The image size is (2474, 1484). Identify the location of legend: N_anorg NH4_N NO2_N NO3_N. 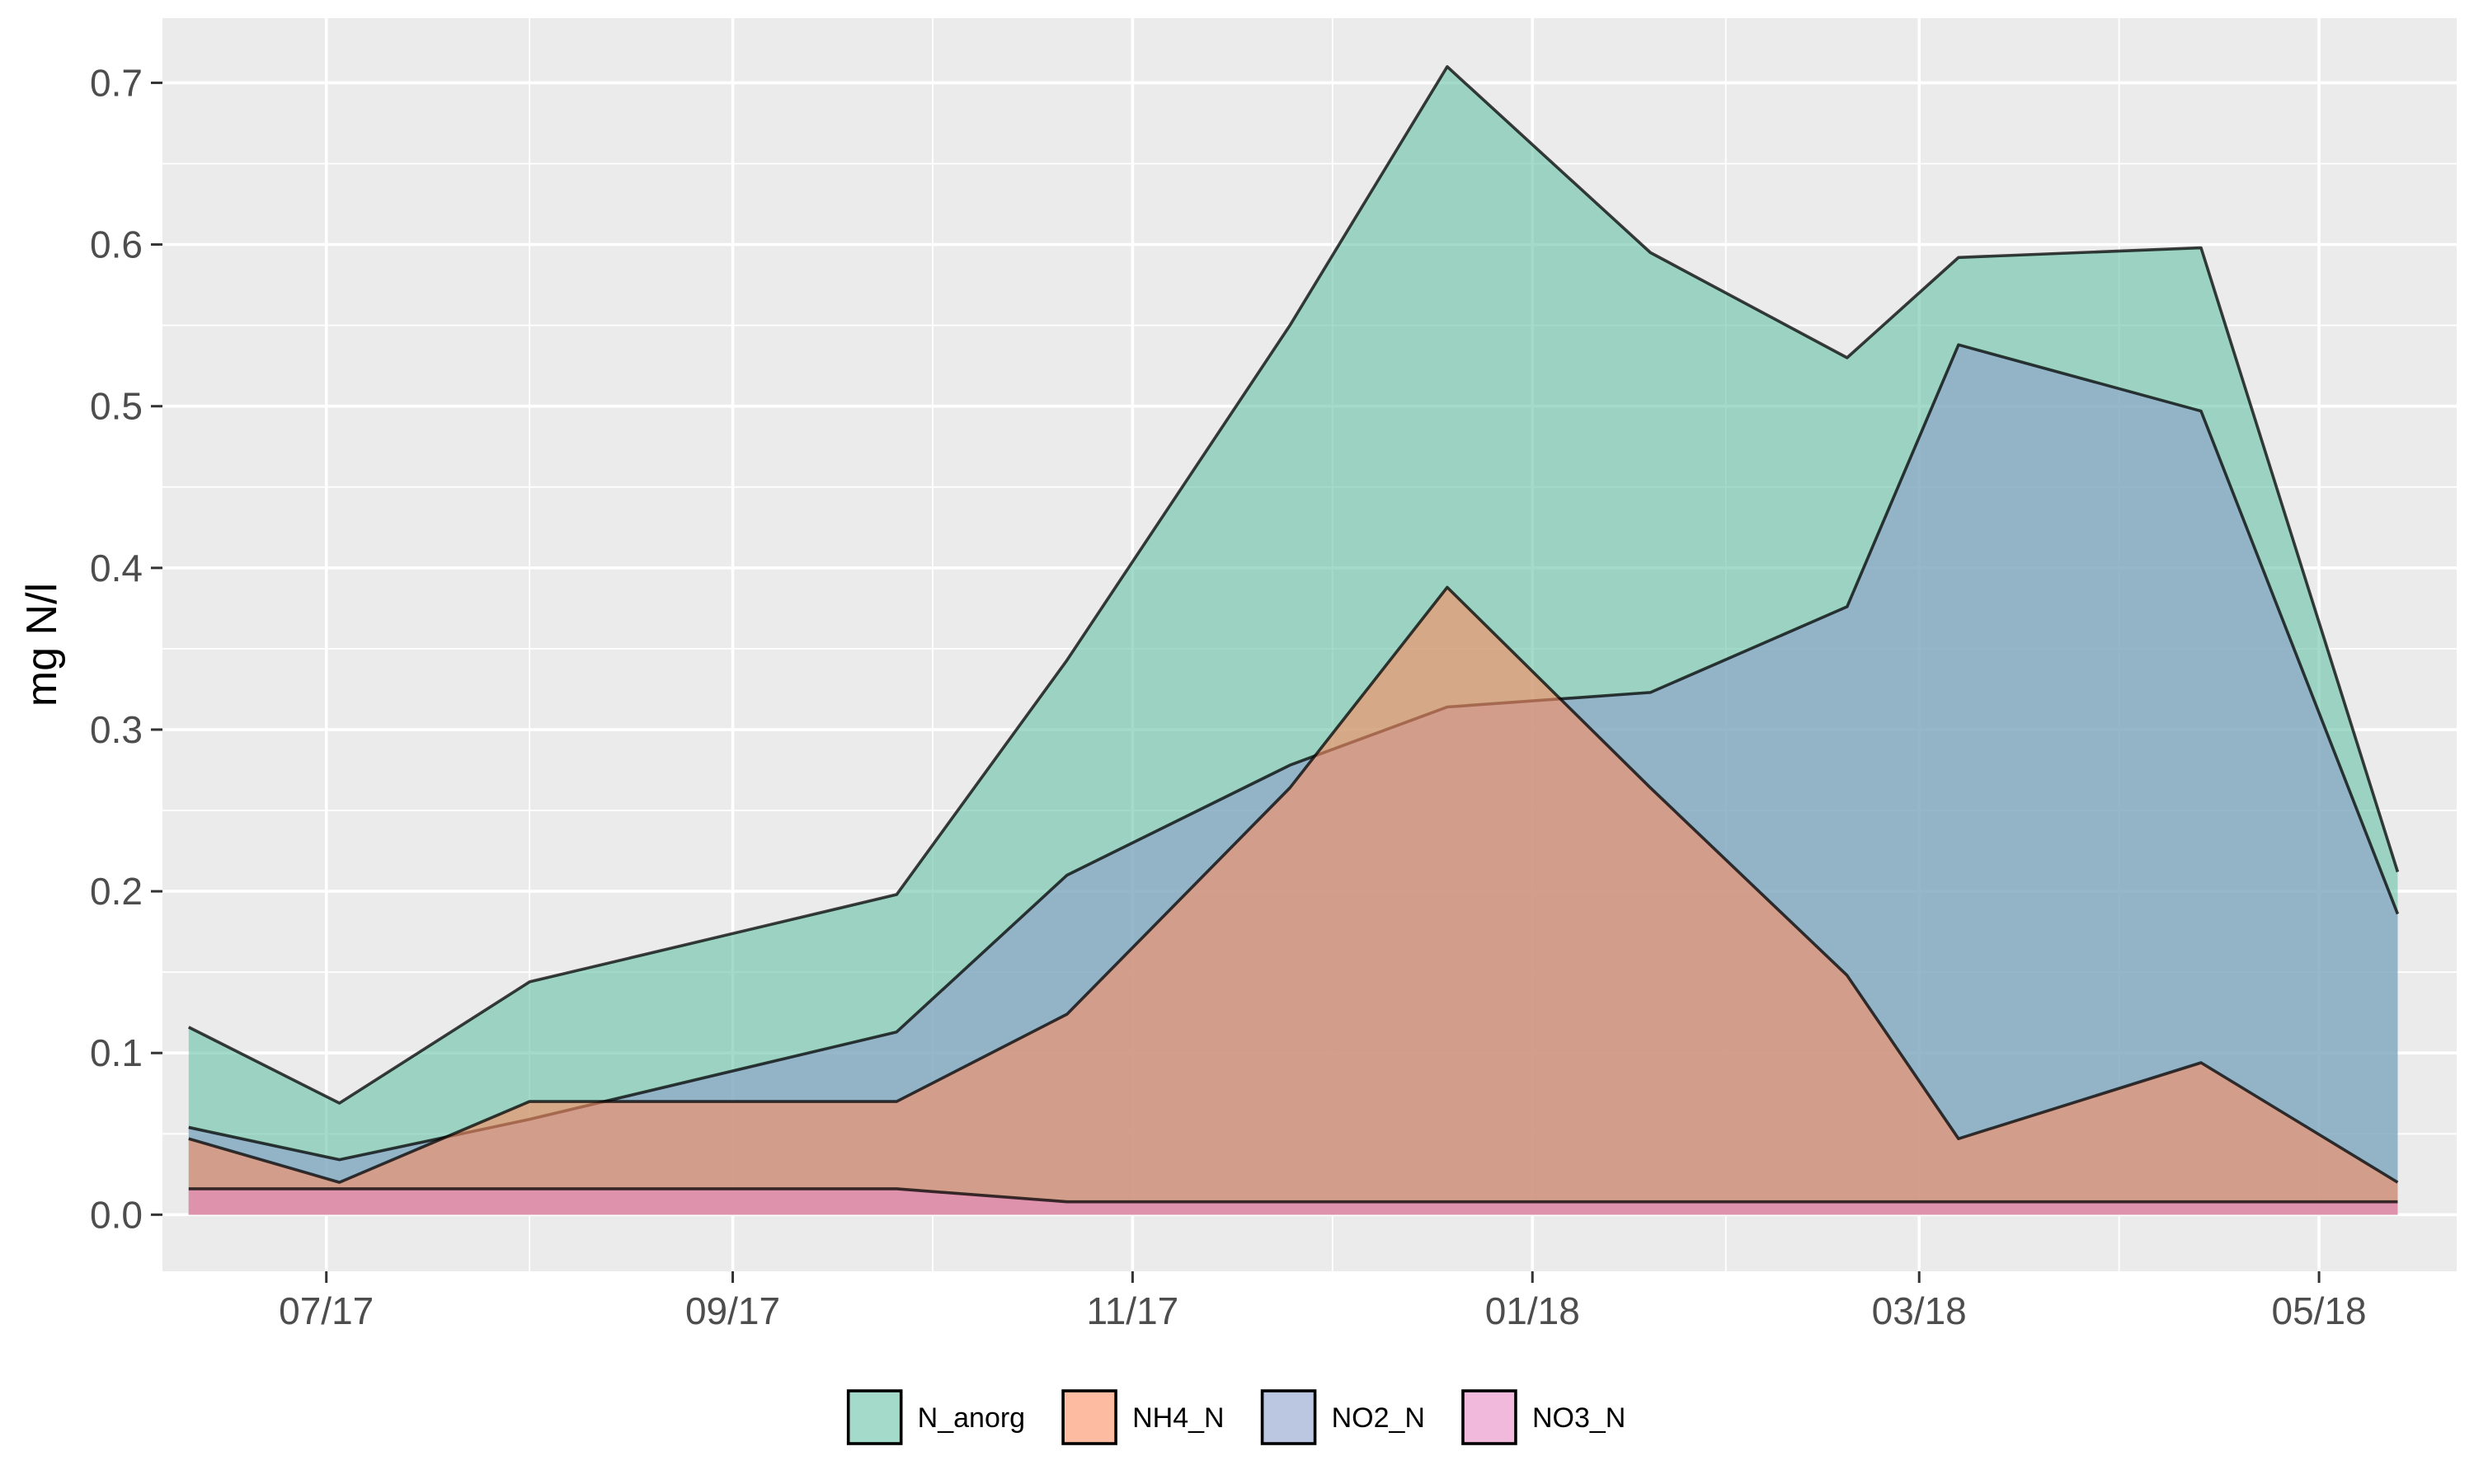
(1235, 1417).